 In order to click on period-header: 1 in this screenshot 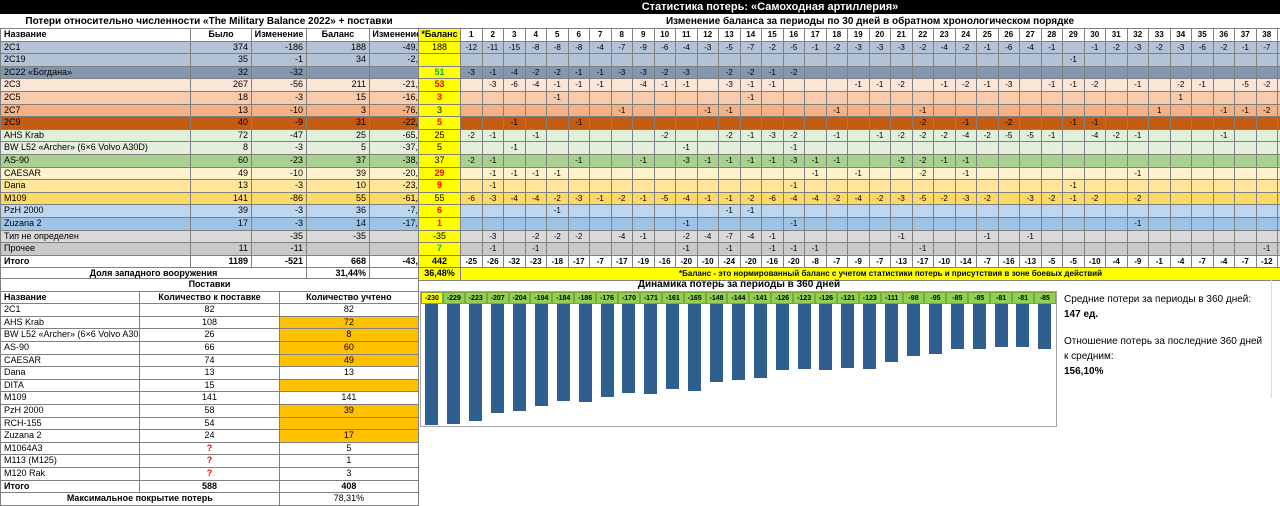, I will do `click(472, 35)`.